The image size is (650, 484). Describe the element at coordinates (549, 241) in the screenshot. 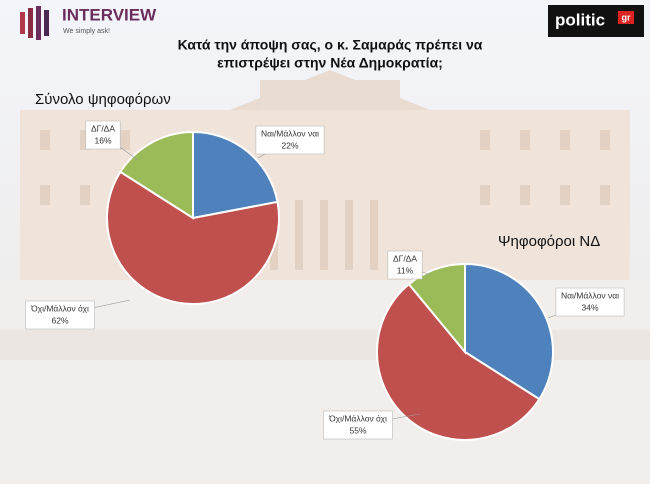

I see `pie-title: Ψηφοφόροι ΝΔ` at that location.